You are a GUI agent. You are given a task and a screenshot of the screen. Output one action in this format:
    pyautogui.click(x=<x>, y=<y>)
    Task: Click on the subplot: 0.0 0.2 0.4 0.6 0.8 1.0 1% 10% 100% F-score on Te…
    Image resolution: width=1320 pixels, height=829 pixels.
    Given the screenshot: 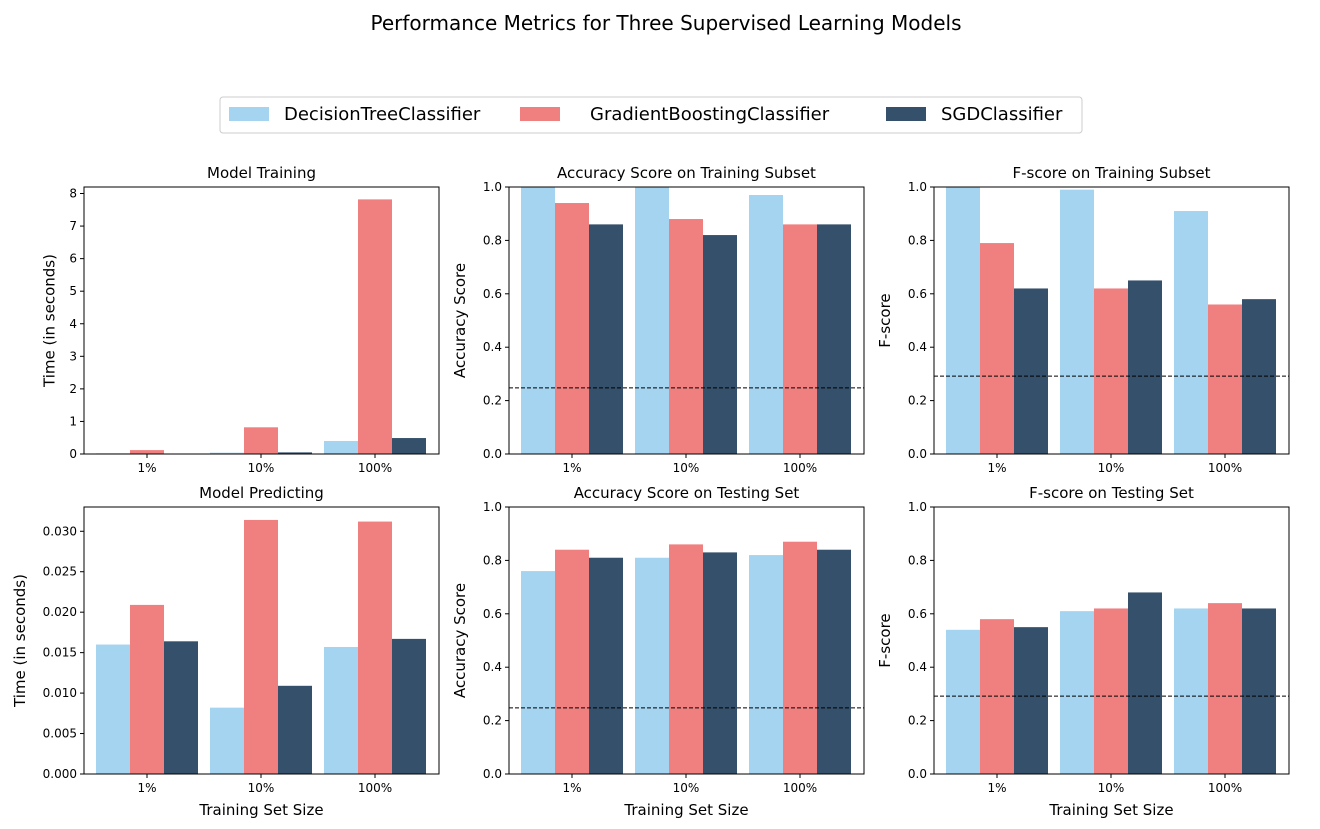 What is the action you would take?
    pyautogui.click(x=1083, y=651)
    